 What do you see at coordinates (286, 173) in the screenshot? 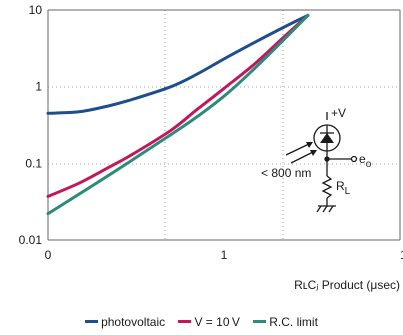
I see `light-label: < 800 nm` at bounding box center [286, 173].